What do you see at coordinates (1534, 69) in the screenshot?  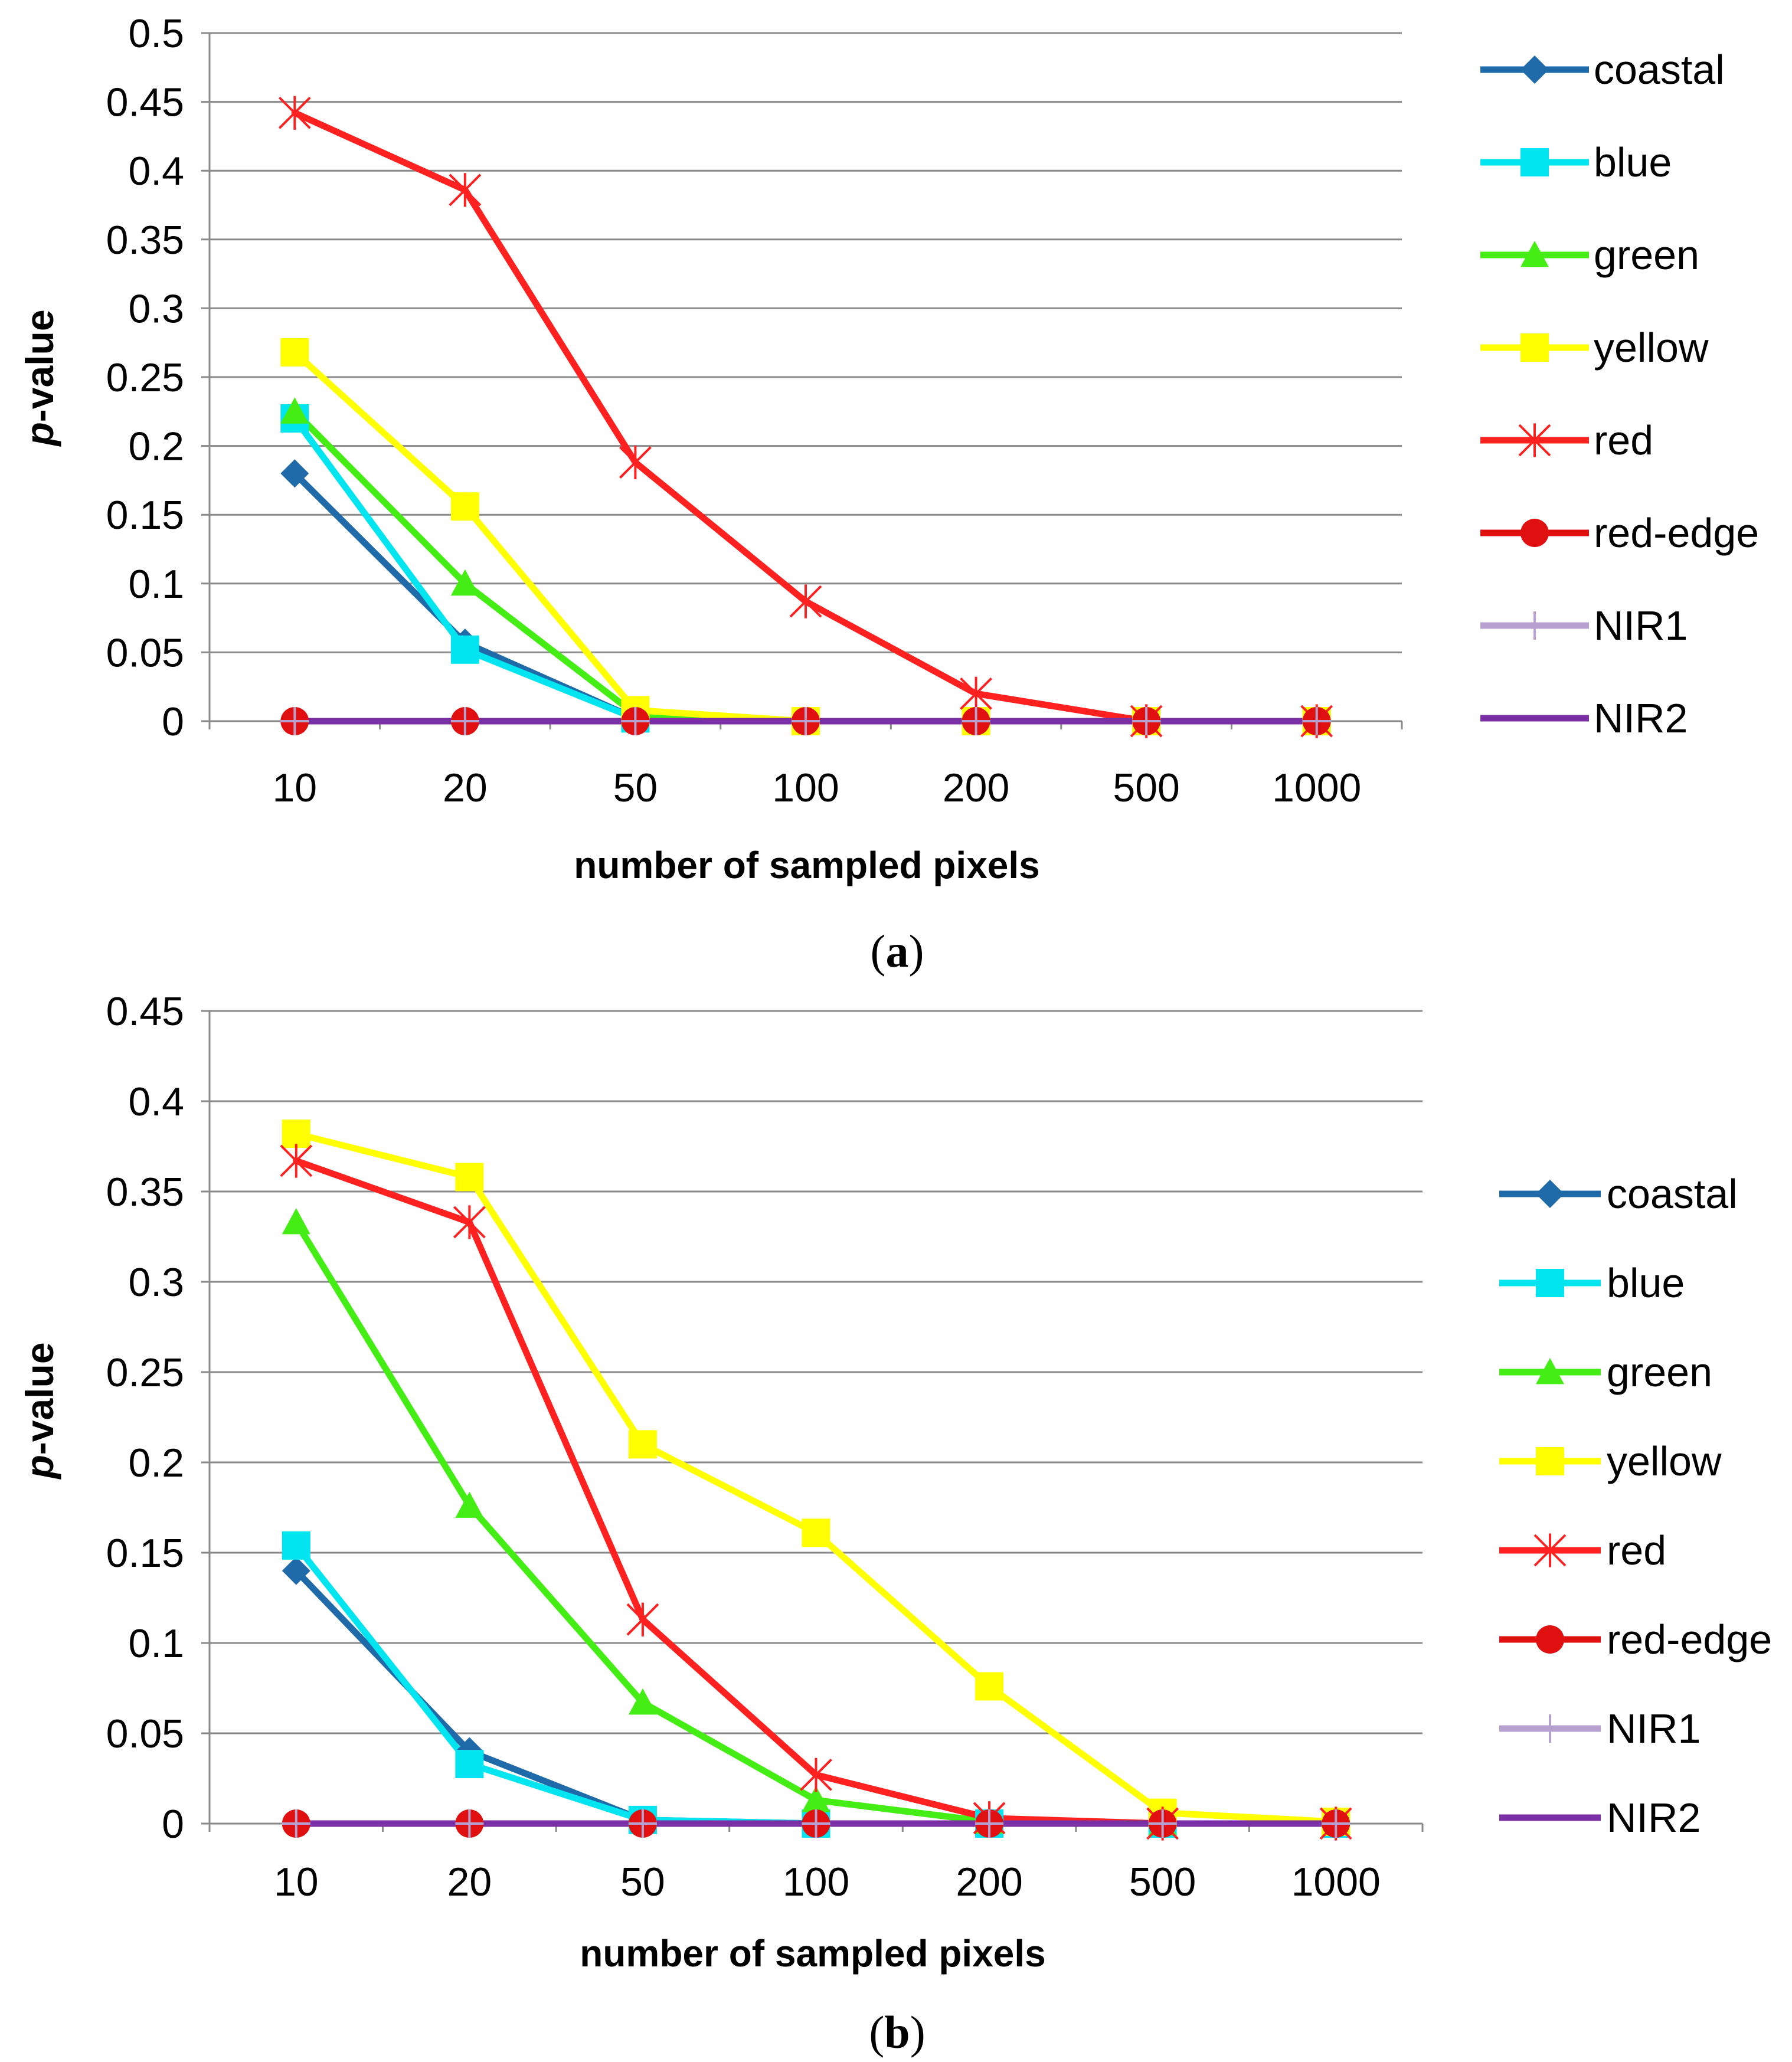 I see `chart-a-legend-marker-coastal` at bounding box center [1534, 69].